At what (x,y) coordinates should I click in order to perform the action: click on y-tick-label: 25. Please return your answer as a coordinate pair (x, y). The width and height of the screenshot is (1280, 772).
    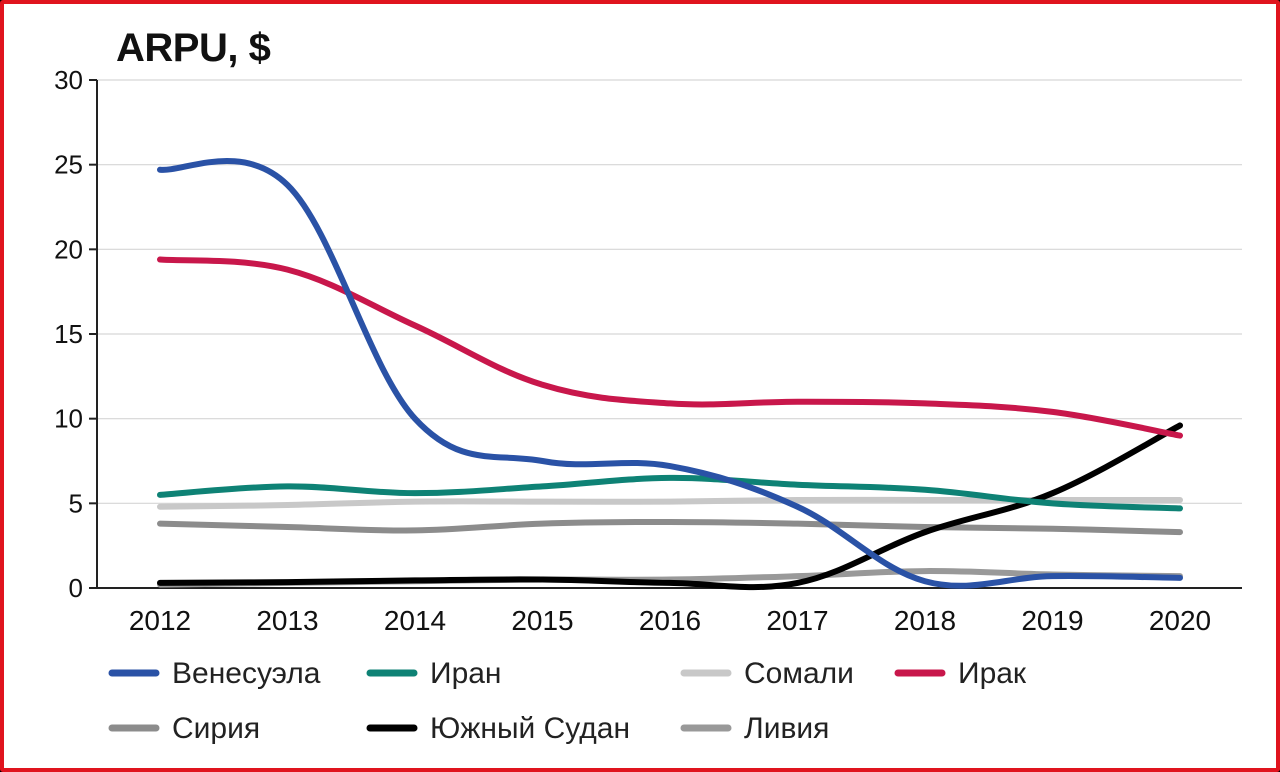
    Looking at the image, I should click on (68, 165).